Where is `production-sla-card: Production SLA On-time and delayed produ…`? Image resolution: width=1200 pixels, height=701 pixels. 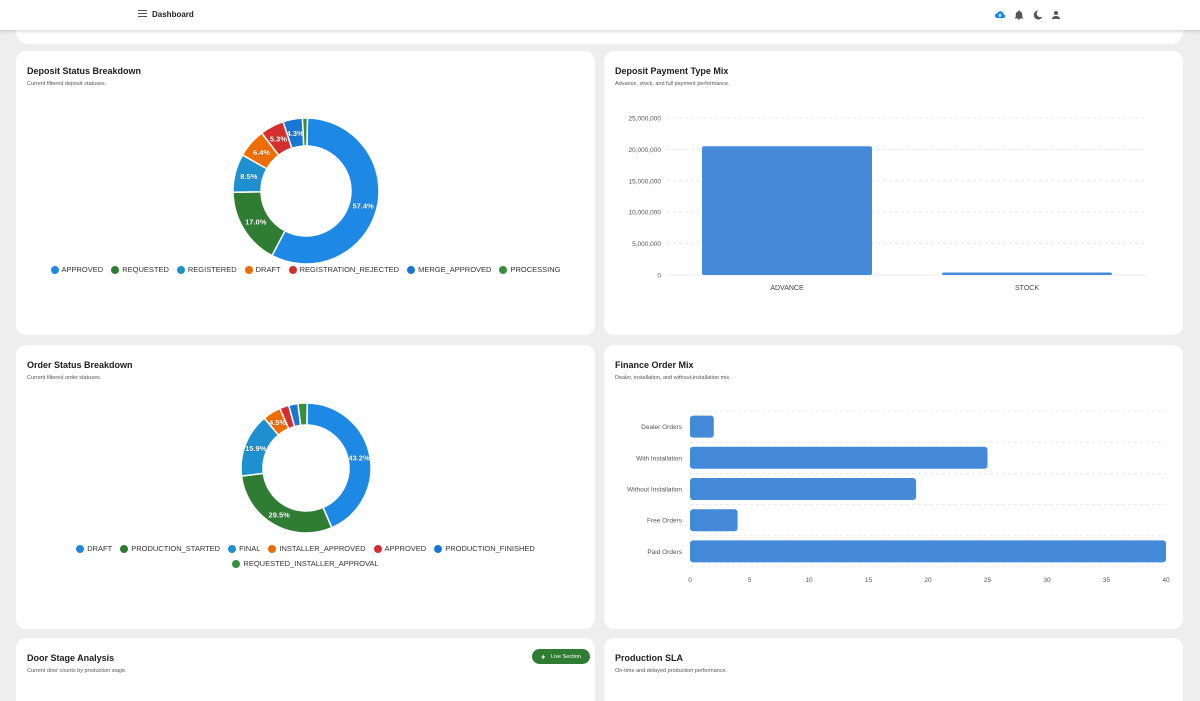 production-sla-card: Production SLA On-time and delayed produ… is located at coordinates (893, 669).